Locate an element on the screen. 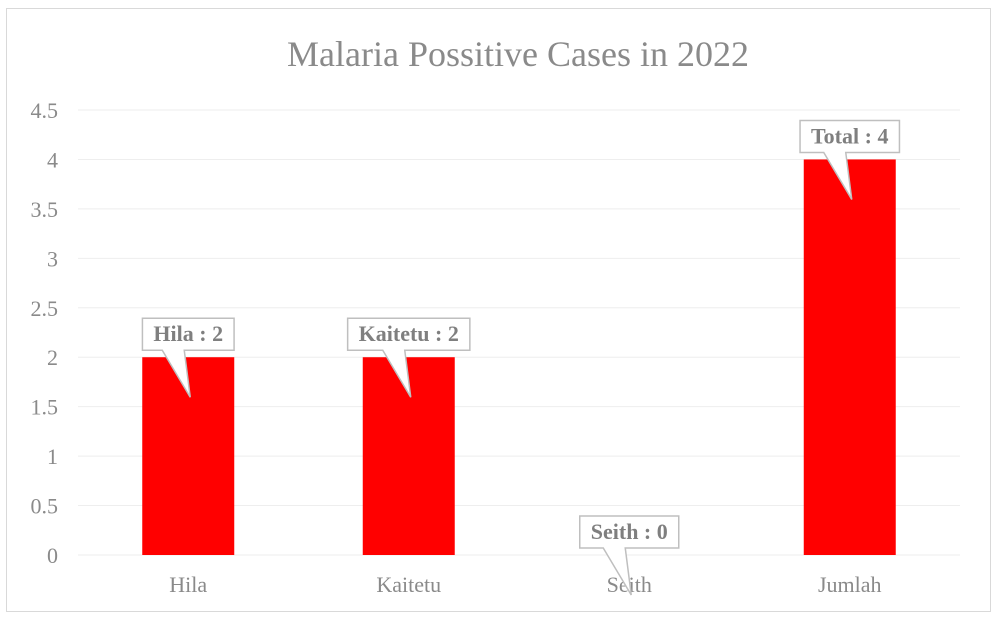 Image resolution: width=991 pixels, height=628 pixels. data-label-text: Hila : 2 is located at coordinates (188, 333).